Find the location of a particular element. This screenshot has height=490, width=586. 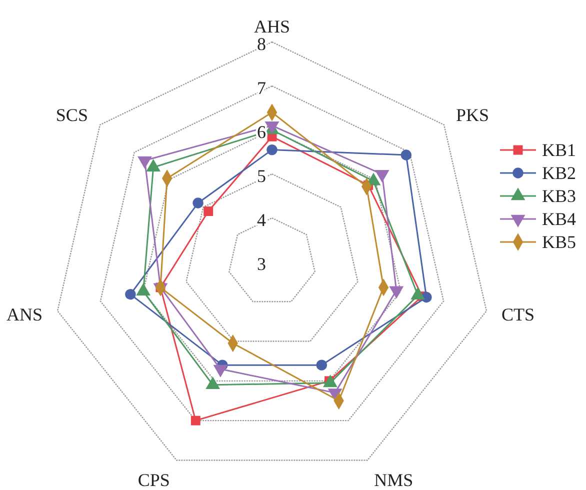

legend-label: KB1 is located at coordinates (559, 150).